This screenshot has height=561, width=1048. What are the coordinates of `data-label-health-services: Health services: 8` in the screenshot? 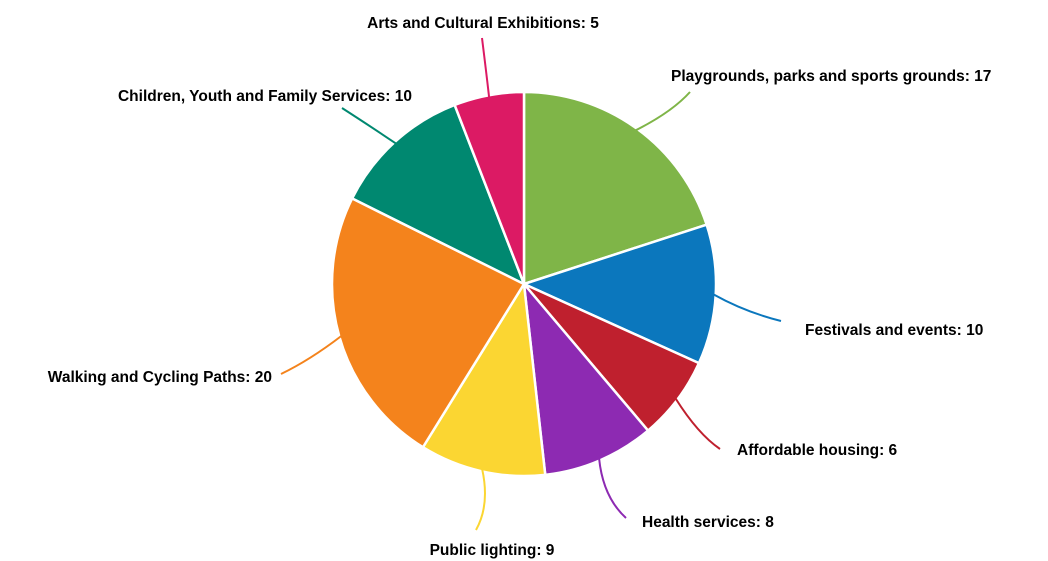 It's located at (708, 522).